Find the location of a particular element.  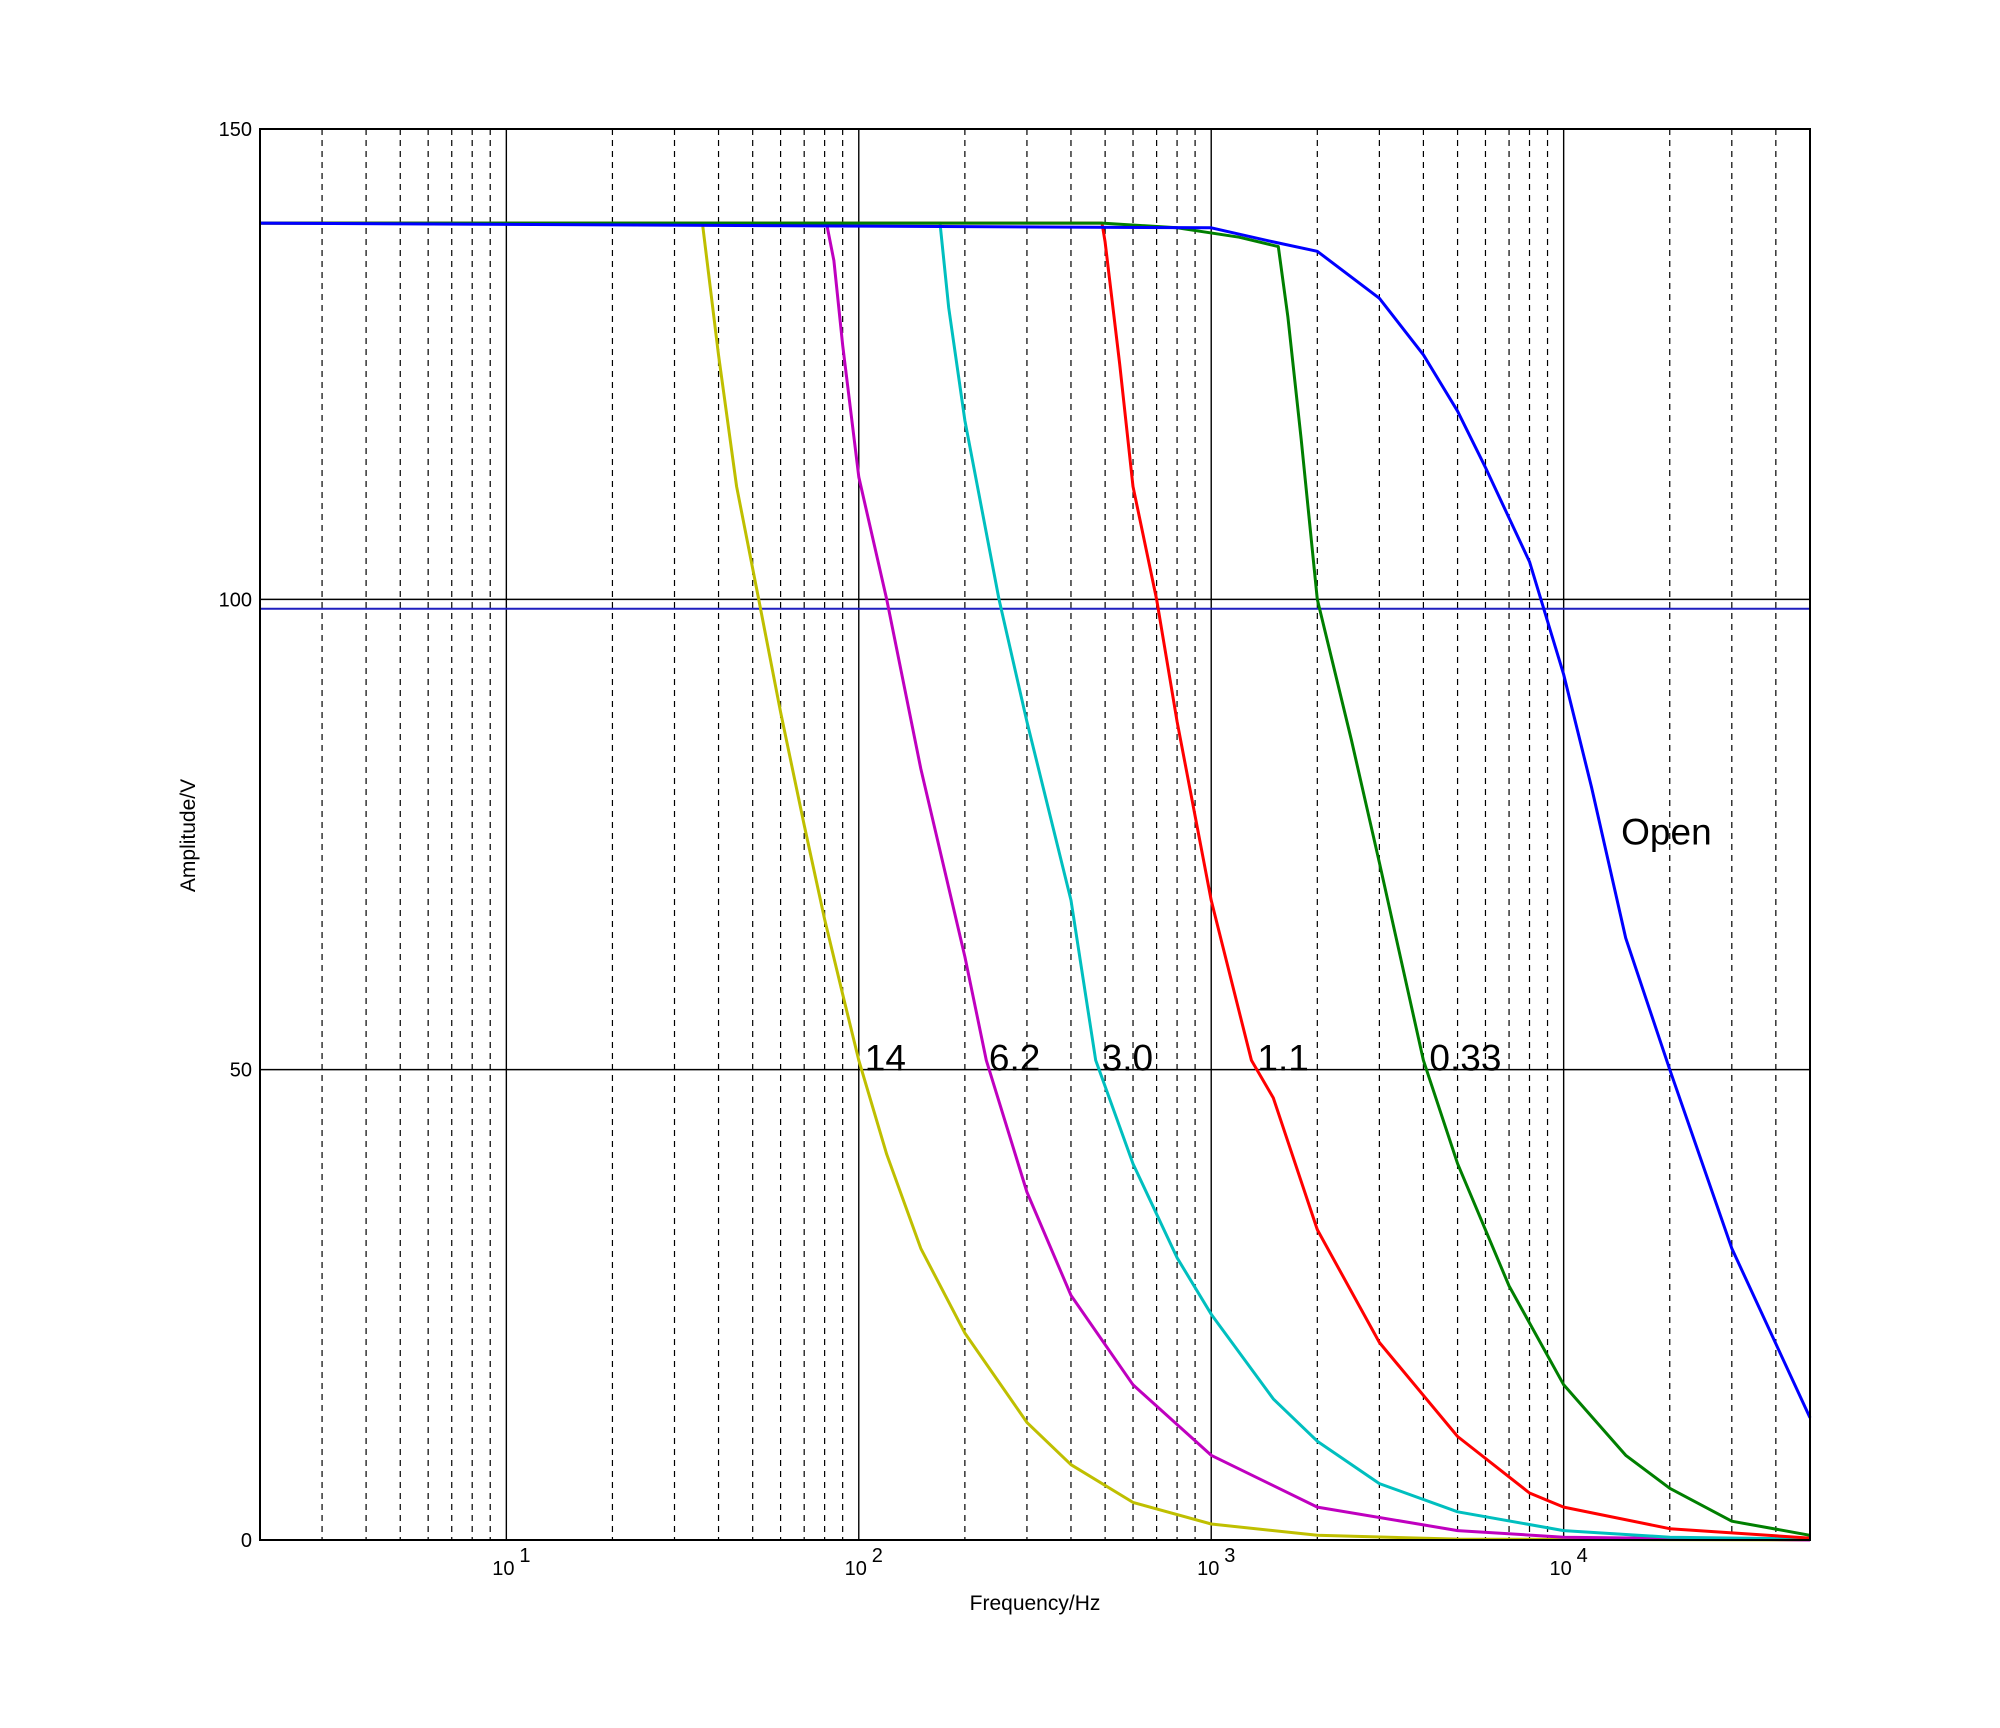

x-tick-exponent: 1 is located at coordinates (524, 1556).